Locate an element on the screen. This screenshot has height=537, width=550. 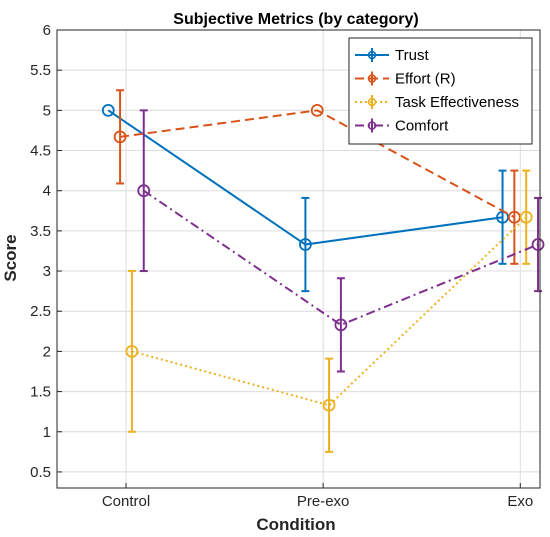
y-tick-label: 3 is located at coordinates (47, 271).